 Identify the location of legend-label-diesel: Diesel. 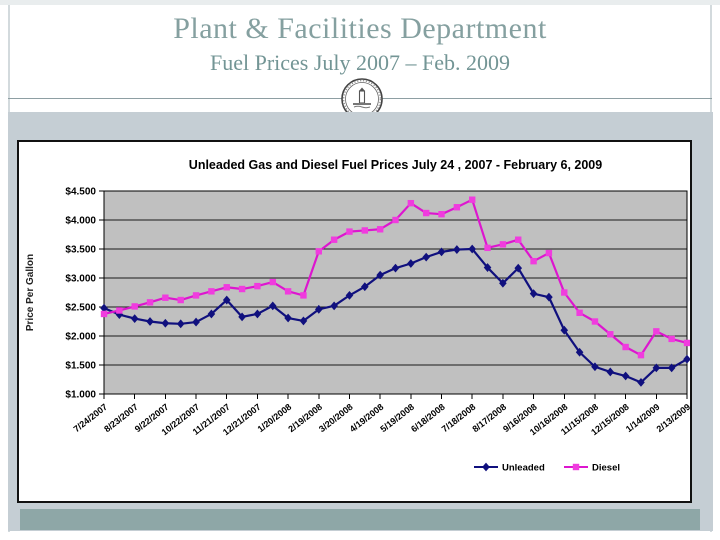
(606, 468).